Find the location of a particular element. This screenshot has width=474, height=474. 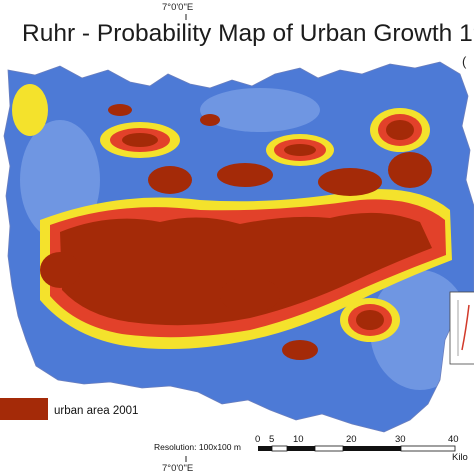

inset-chart-curve is located at coordinates (465, 327).